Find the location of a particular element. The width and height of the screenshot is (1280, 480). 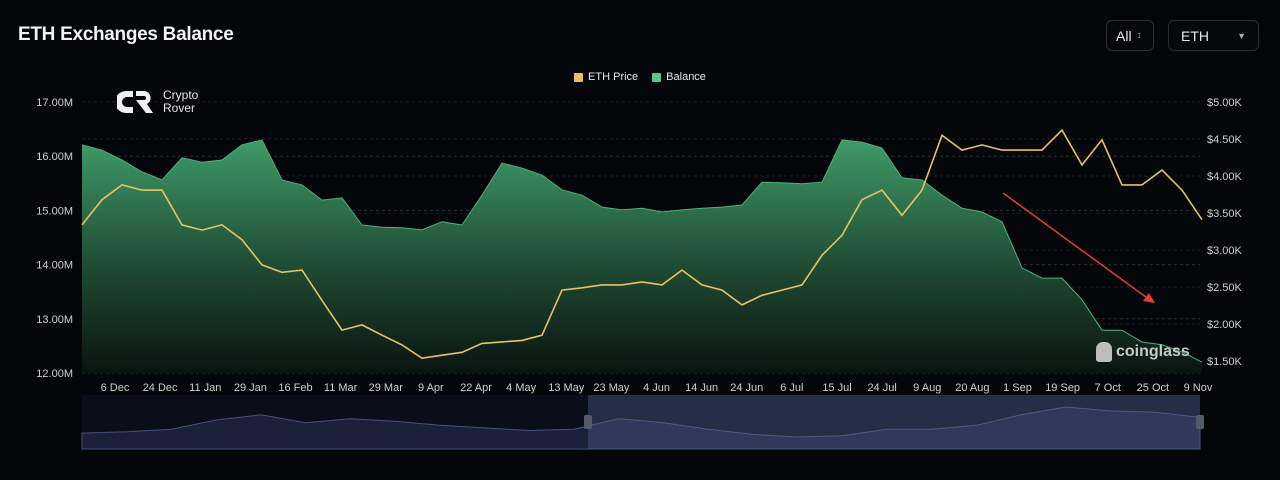

legend-label-balance: Balance is located at coordinates (686, 77).